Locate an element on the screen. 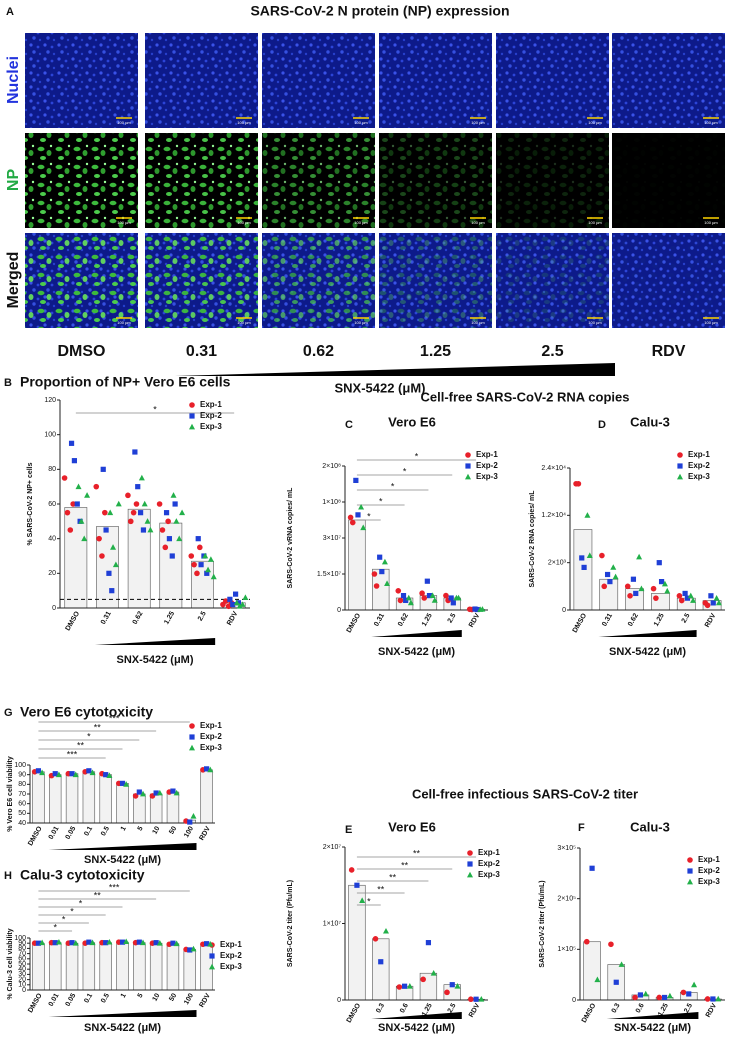 Image resolution: width=742 pixels, height=1039 pixels. panel-title: SARS-CoV-2 N protein (NP) expression is located at coordinates (379, 11).